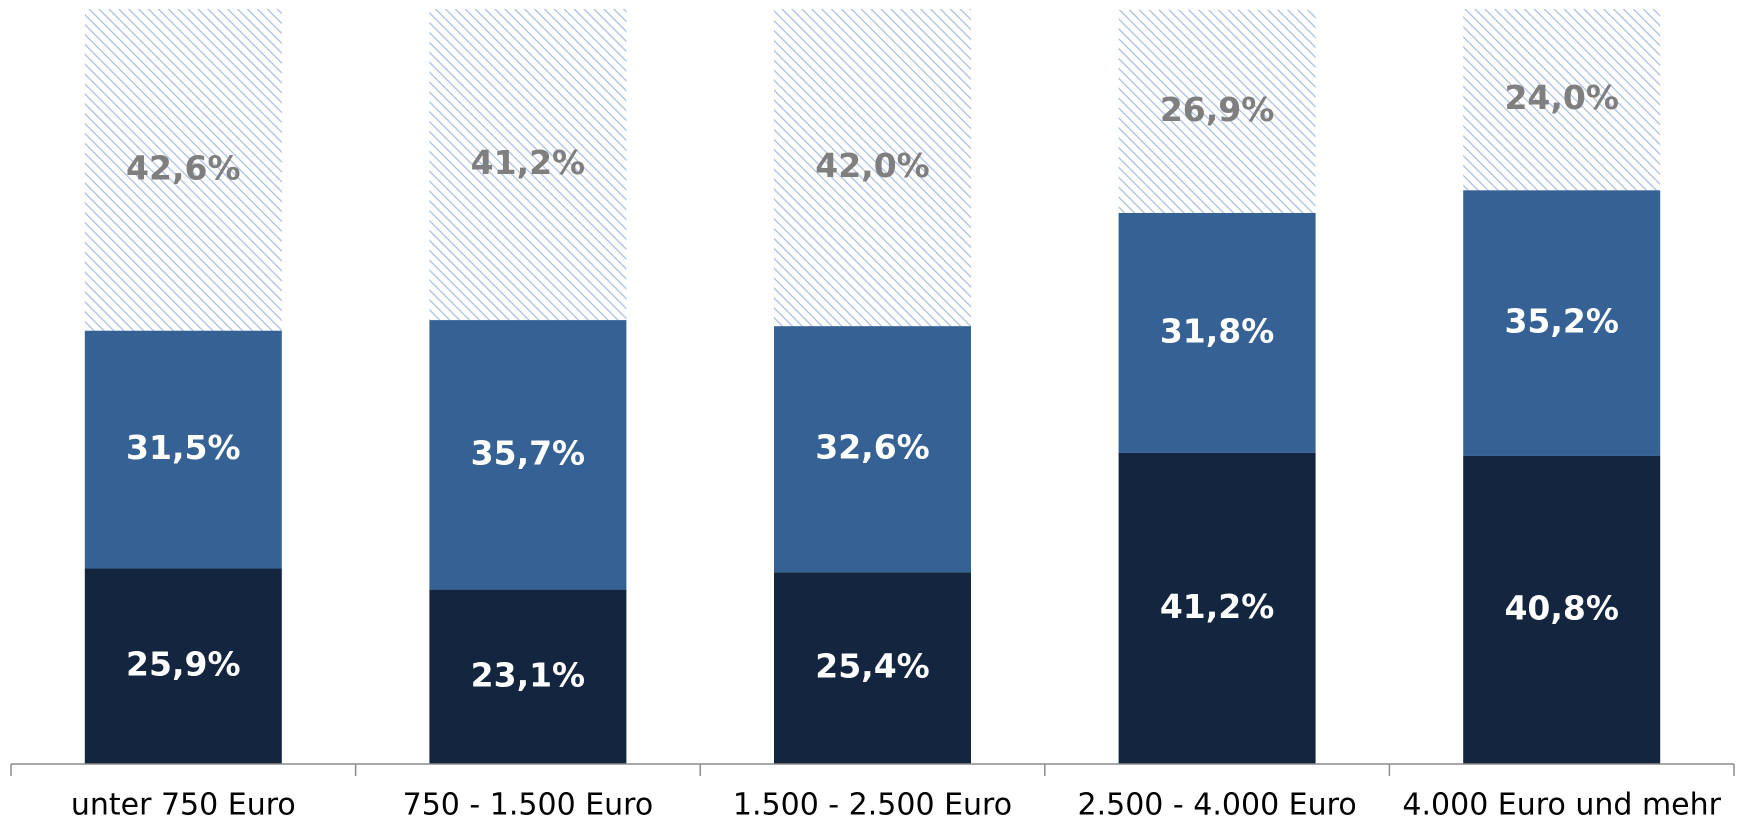 This screenshot has height=823, width=1741. I want to click on data-label: 40,8%, so click(1561, 607).